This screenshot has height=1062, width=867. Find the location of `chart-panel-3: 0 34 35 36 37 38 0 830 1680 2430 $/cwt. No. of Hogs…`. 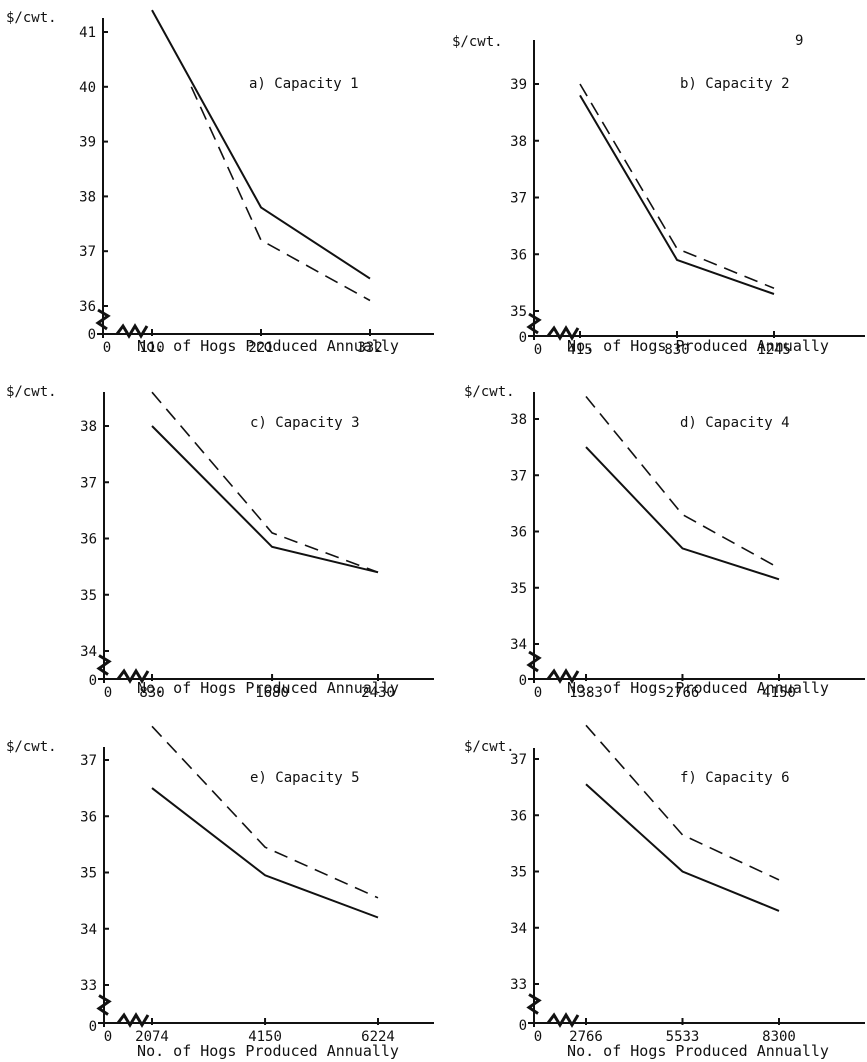

chart-panel-3: 0 34 35 36 37 38 0 830 1680 2430 $/cwt. No. of Hogs… is located at coordinates (220, 542).